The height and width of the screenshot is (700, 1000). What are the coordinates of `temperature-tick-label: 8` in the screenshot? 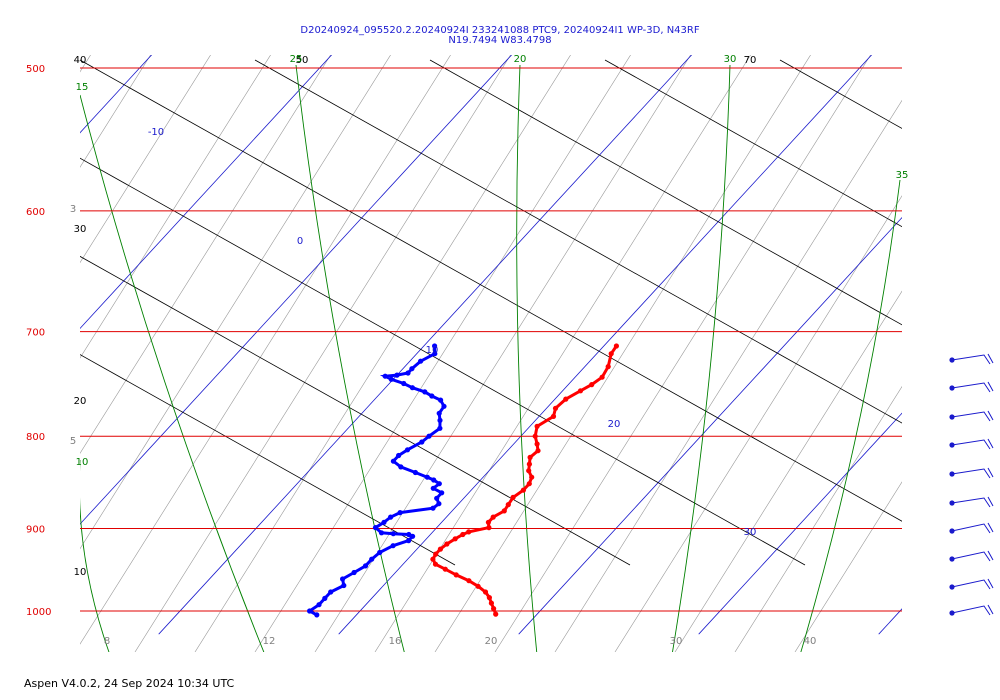 It's located at (107, 641).